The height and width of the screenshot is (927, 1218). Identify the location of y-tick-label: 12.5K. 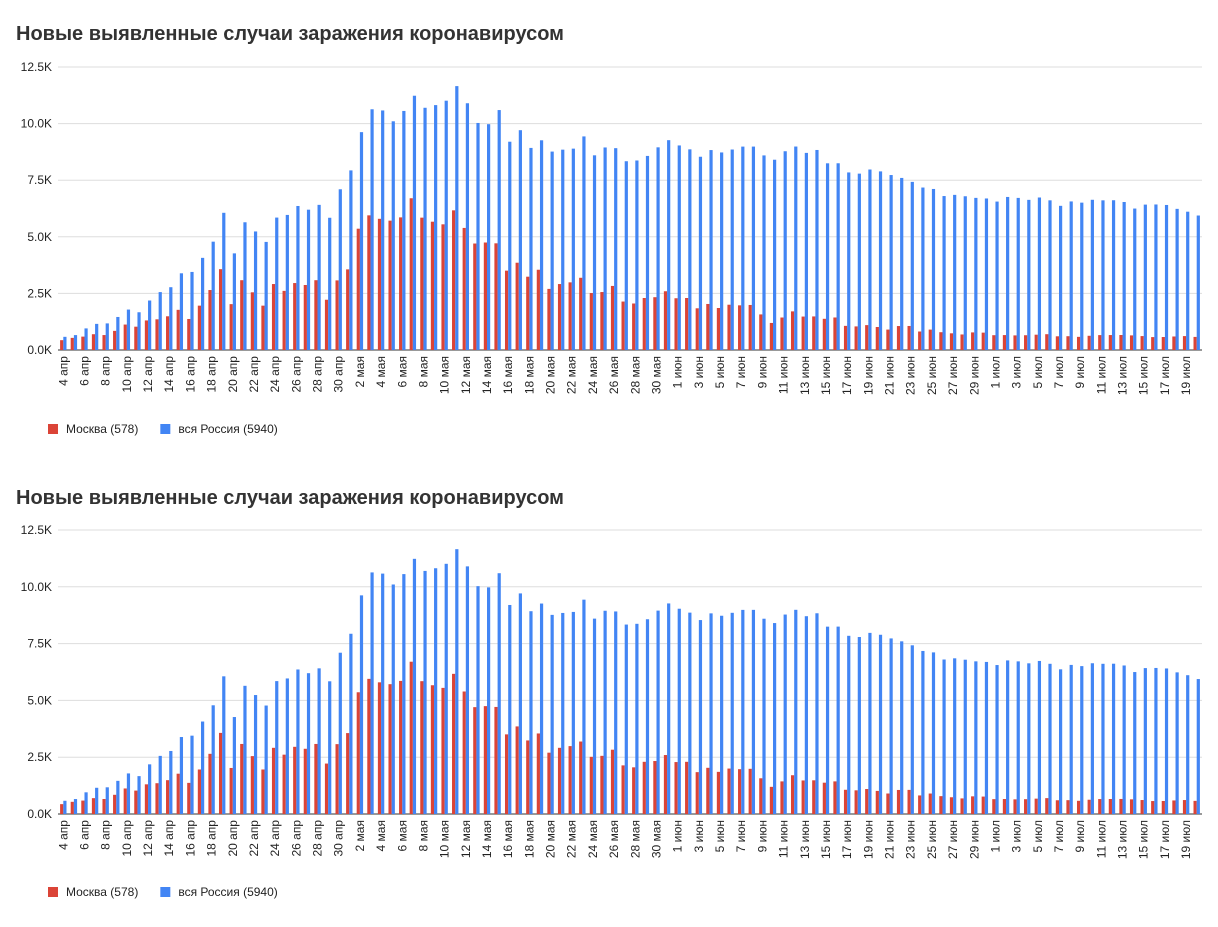
(36, 67).